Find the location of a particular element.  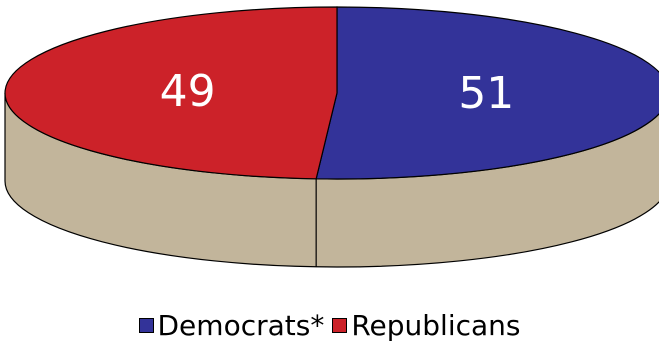

pie-slice-label: 49 is located at coordinates (188, 91).